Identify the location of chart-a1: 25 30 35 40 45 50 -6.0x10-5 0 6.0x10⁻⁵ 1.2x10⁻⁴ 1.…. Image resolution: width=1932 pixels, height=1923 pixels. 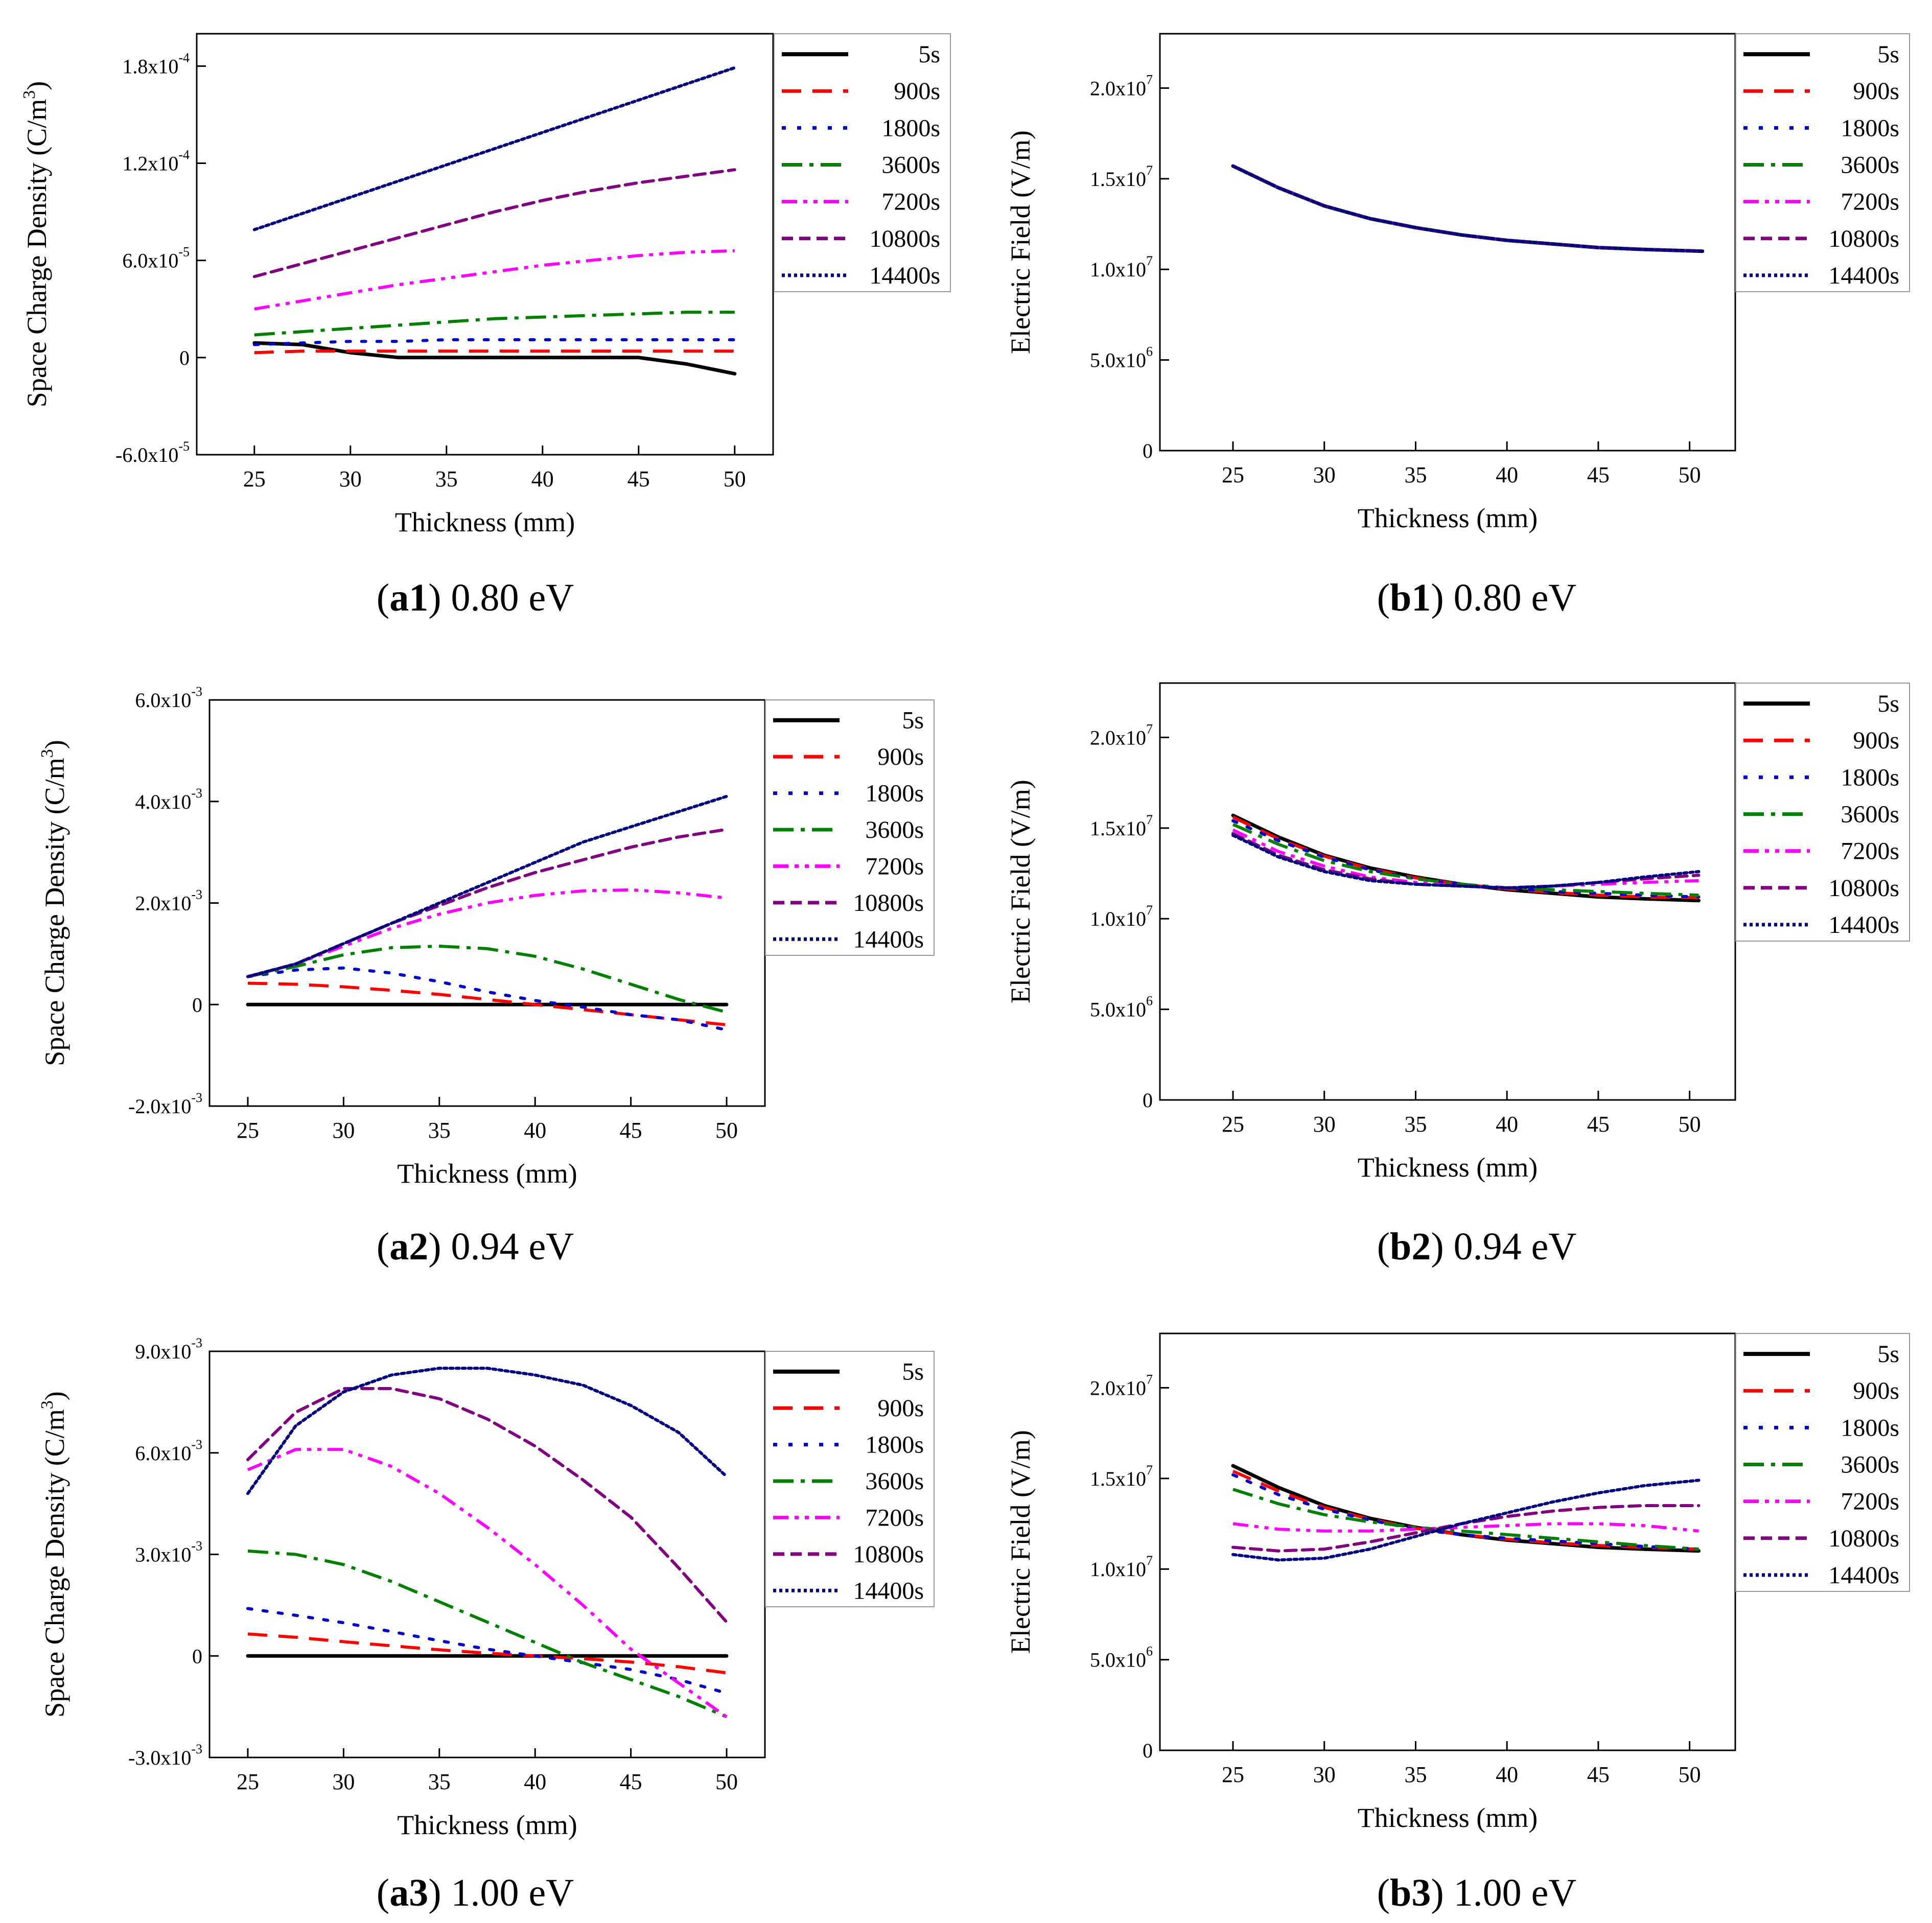
(485, 326).